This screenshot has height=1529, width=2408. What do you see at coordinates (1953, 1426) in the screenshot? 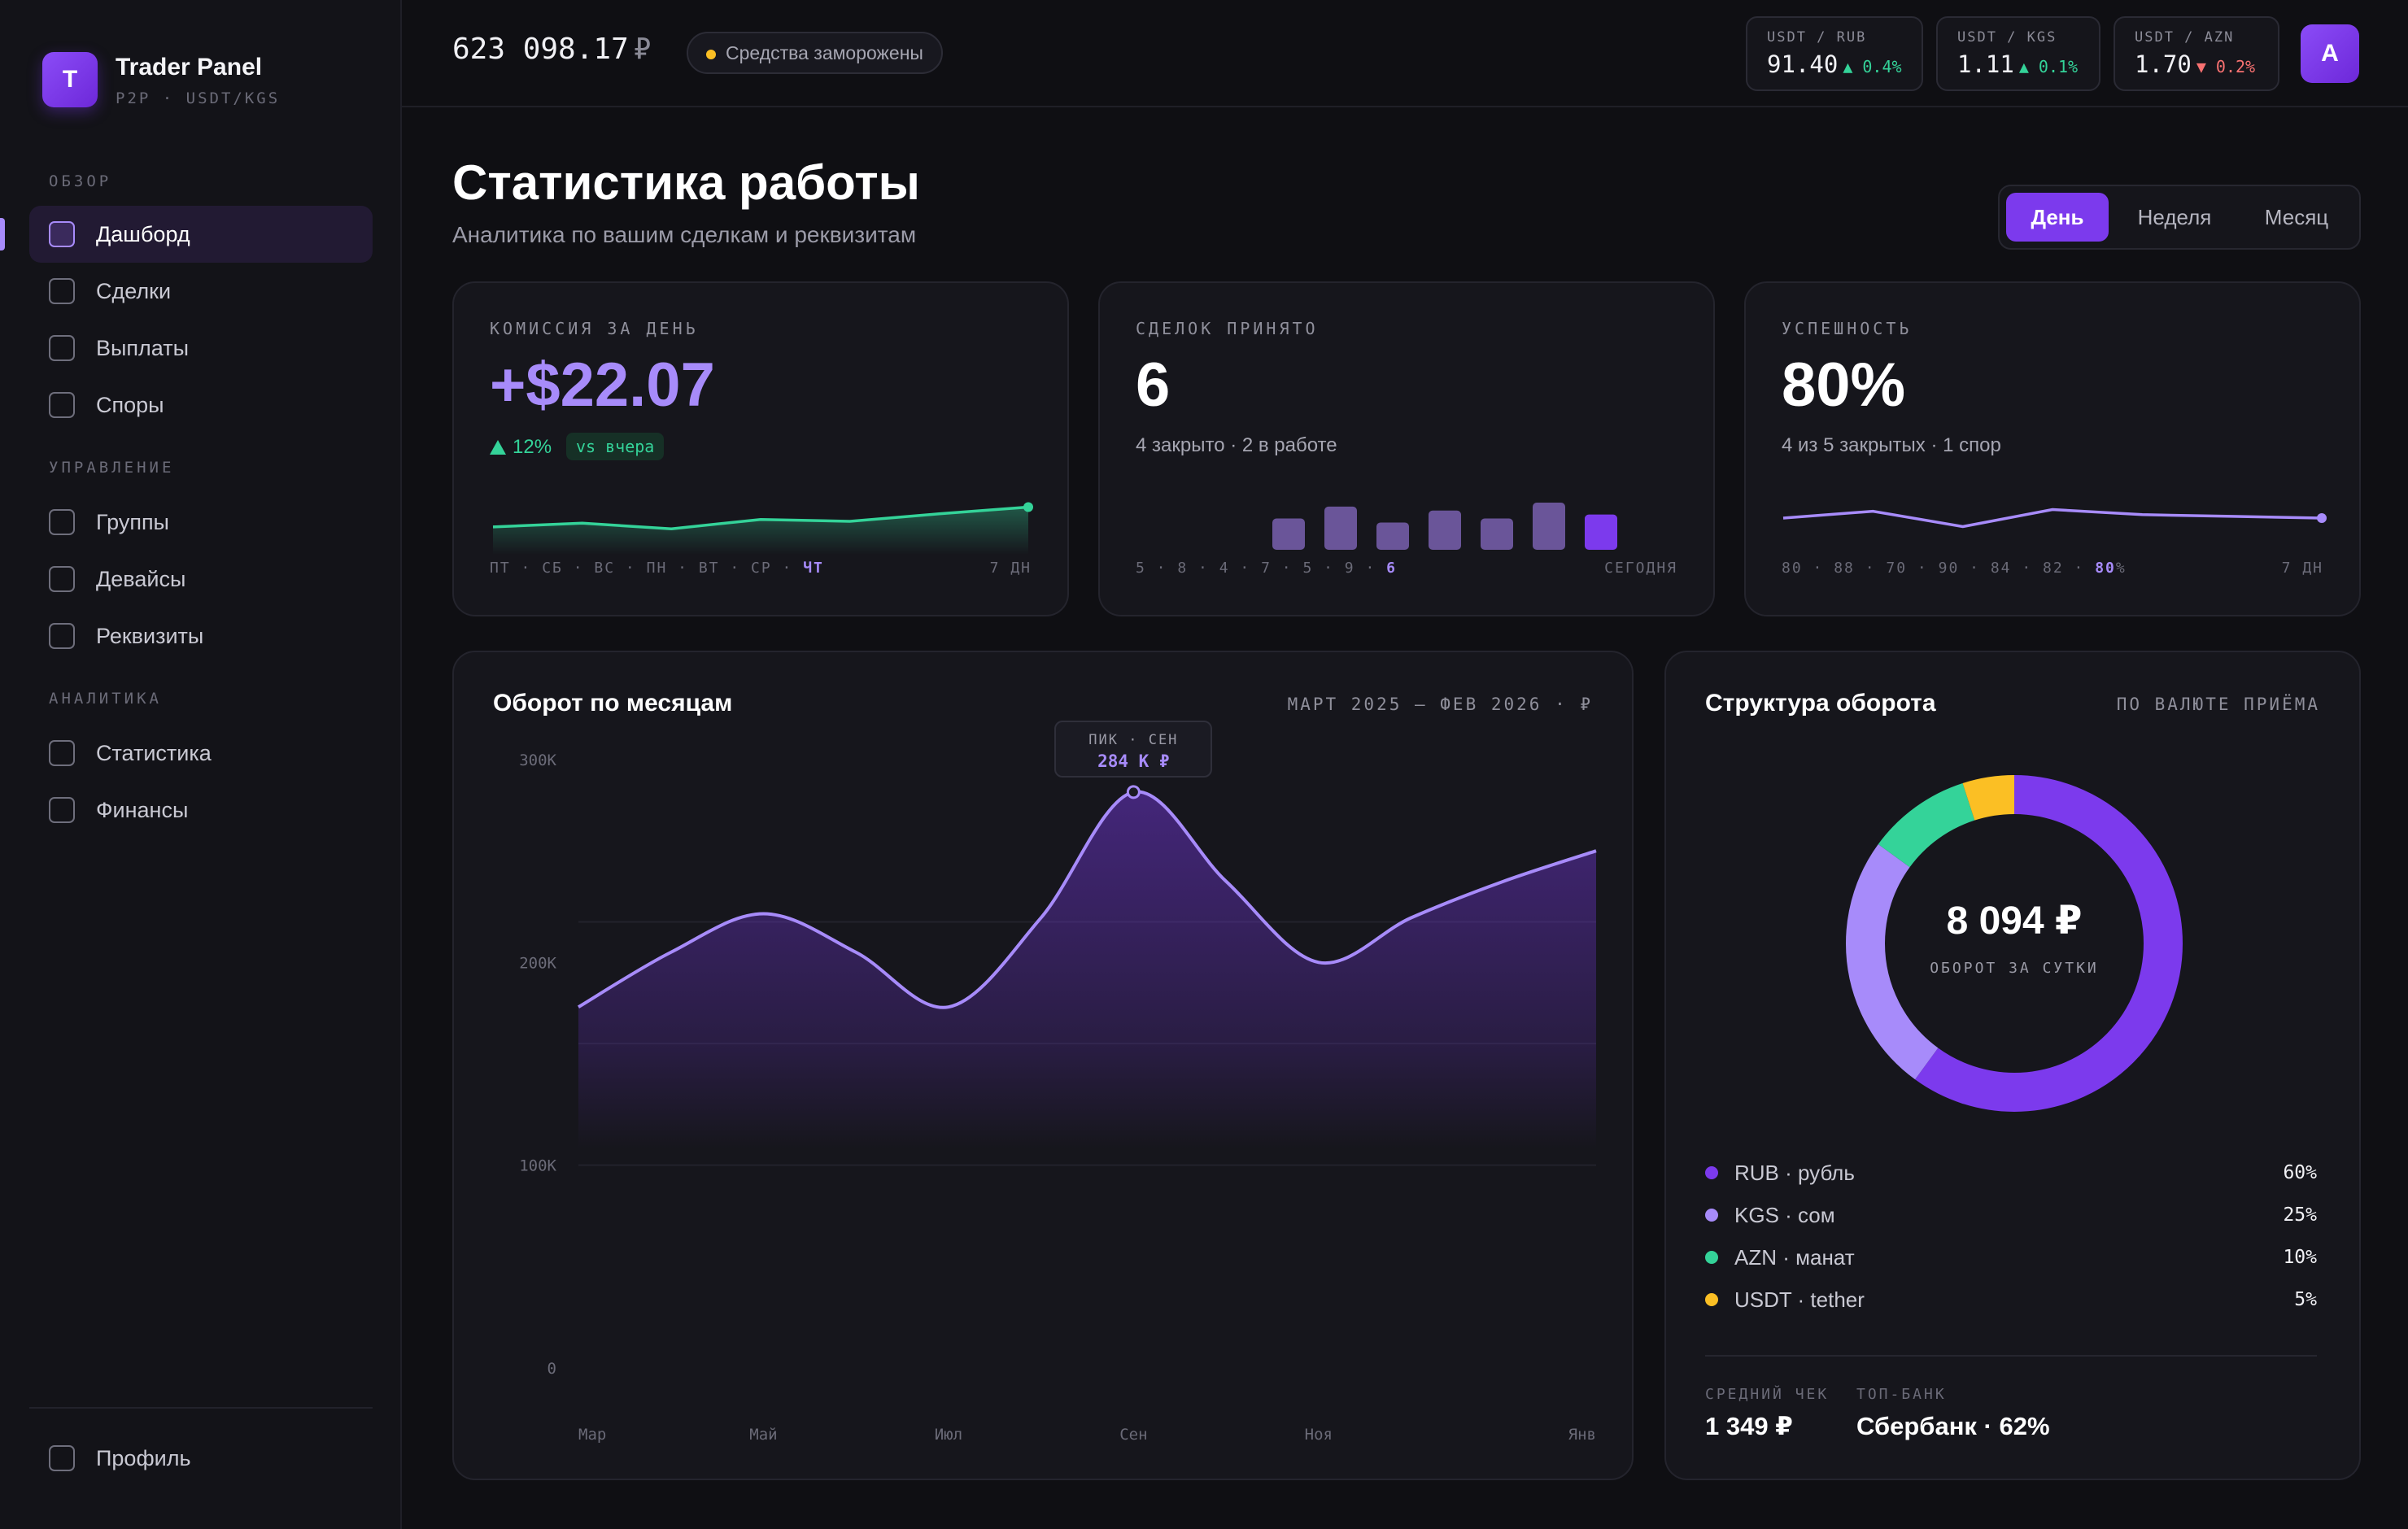
I see `top-bank-value: Сбербанк · 62%` at bounding box center [1953, 1426].